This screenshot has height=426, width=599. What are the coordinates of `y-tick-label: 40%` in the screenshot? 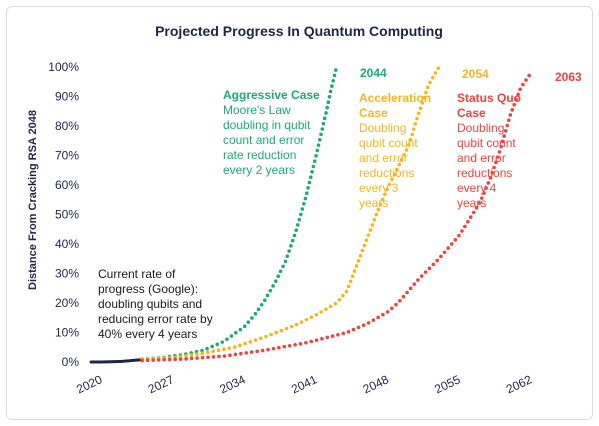 It's located at (67, 244).